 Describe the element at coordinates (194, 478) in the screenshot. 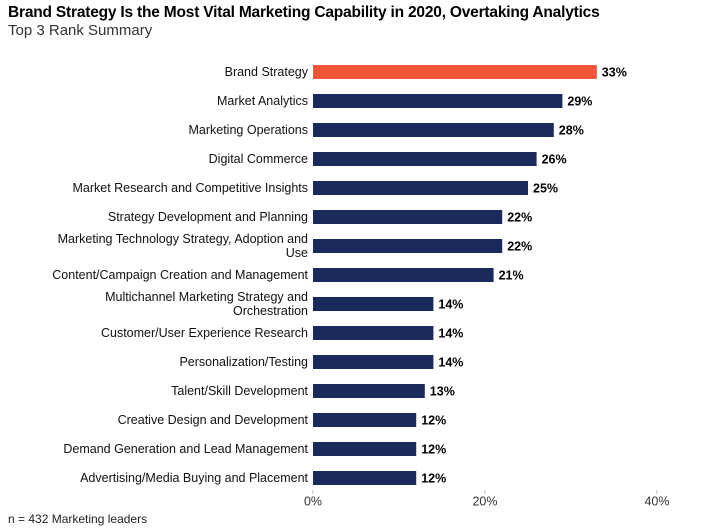

I see `y-tick-label: Advertising/Media Buying and Placement` at that location.